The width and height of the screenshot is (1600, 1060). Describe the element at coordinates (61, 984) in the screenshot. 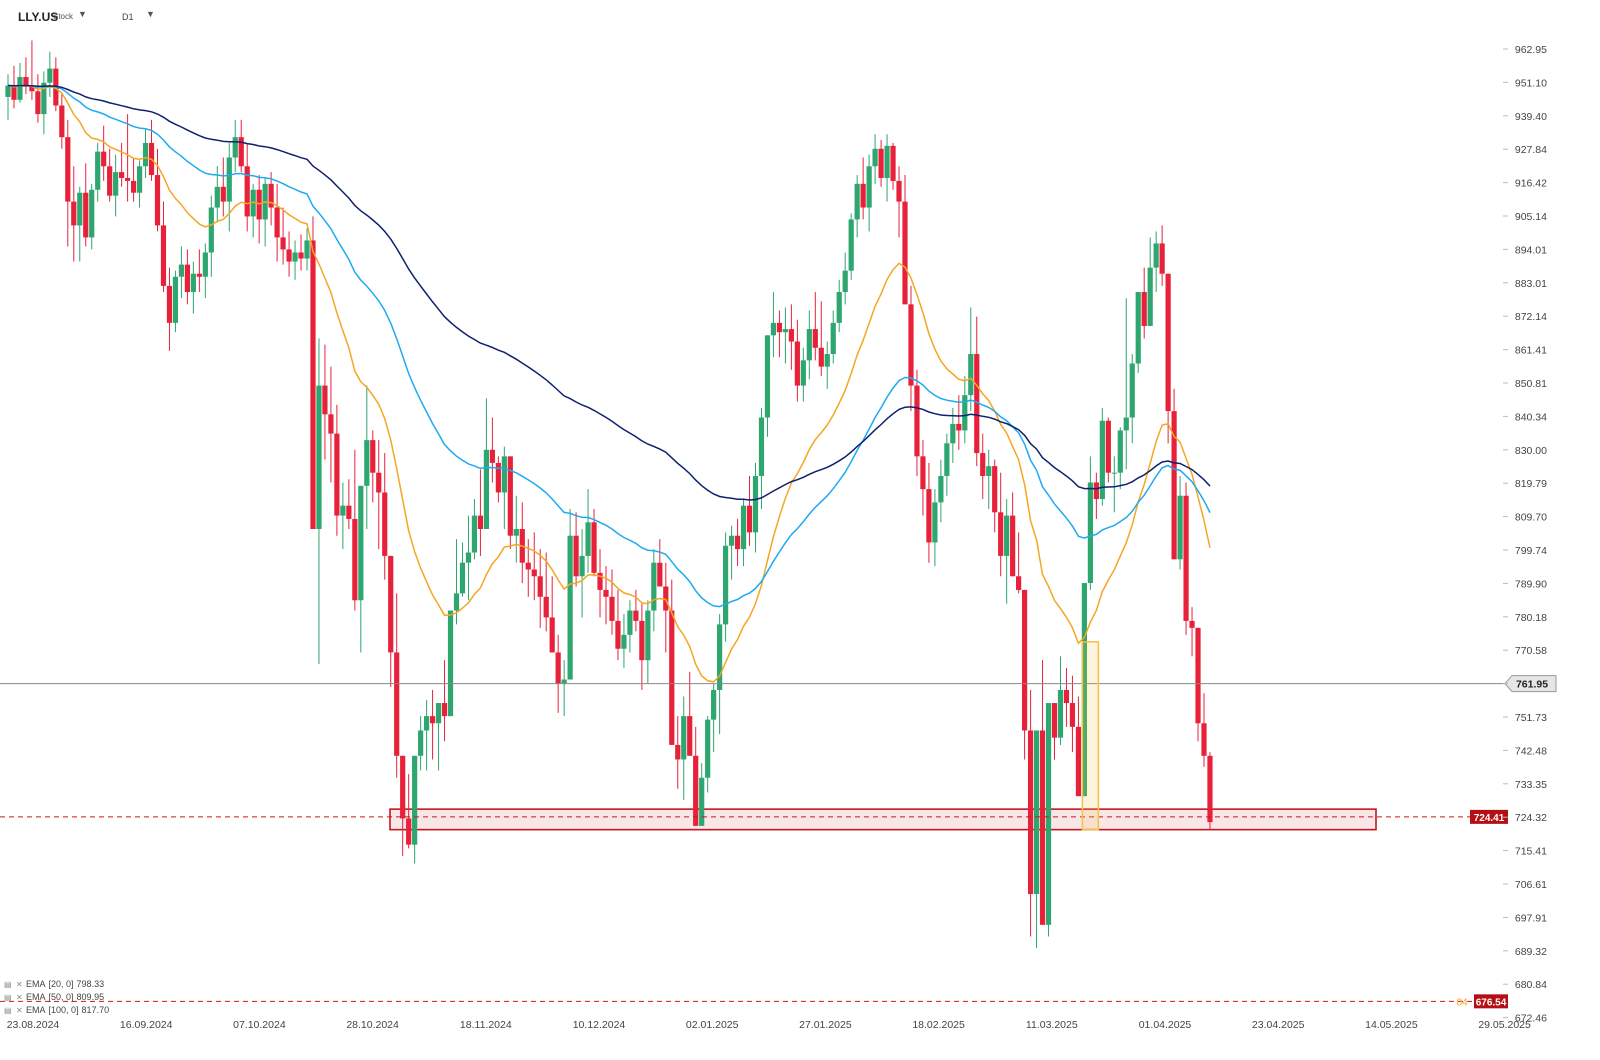

I see `indicator-params: [20, 0]` at that location.